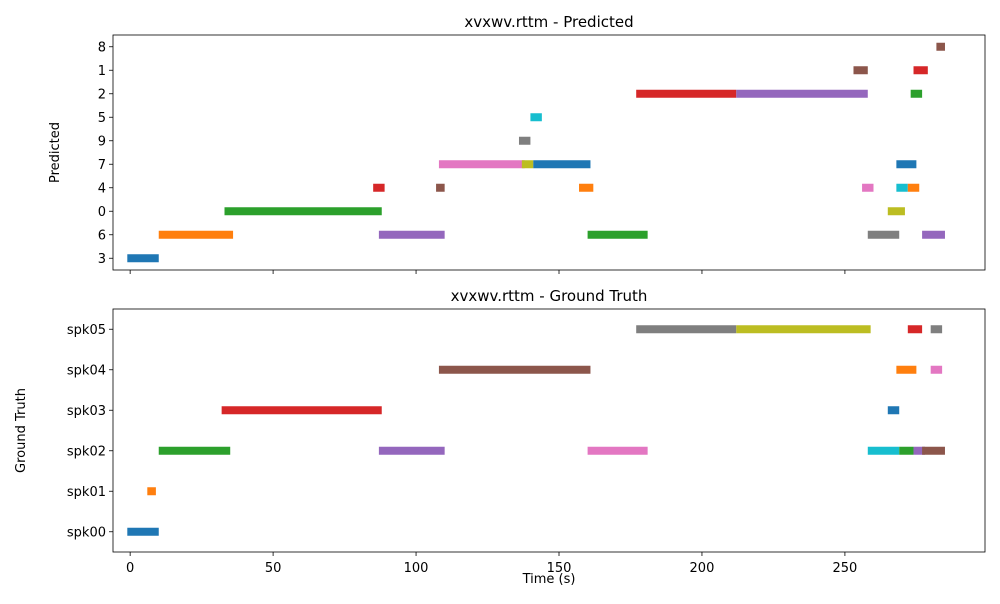  Describe the element at coordinates (844, 568) in the screenshot. I see `x-tick-label: 250` at that location.